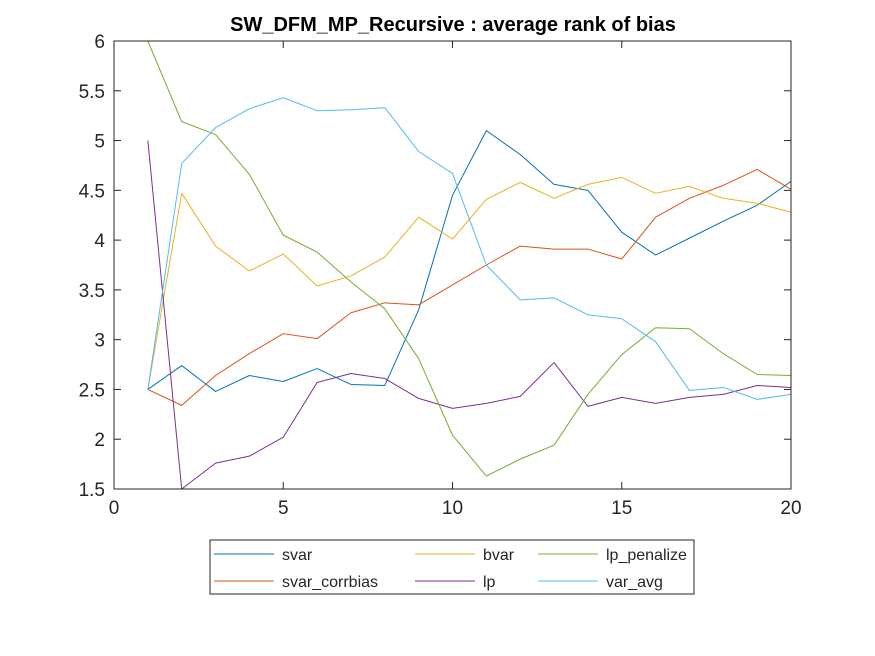 This screenshot has width=875, height=656. I want to click on y-tick-label: 3, so click(99, 341).